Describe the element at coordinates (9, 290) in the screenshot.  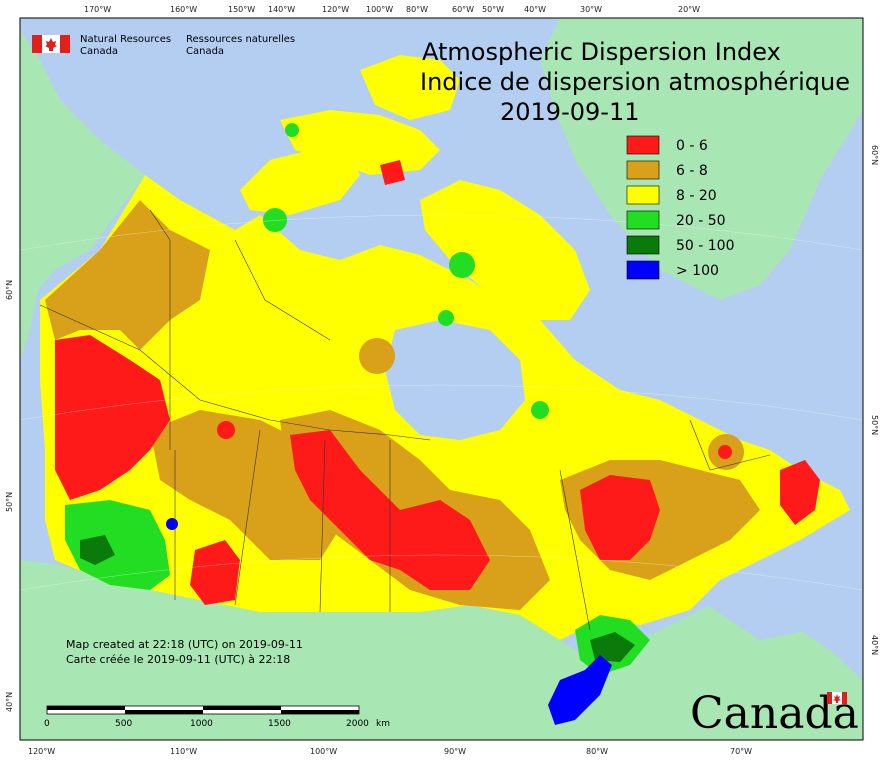
I see `left-tick-label: 60°N` at that location.